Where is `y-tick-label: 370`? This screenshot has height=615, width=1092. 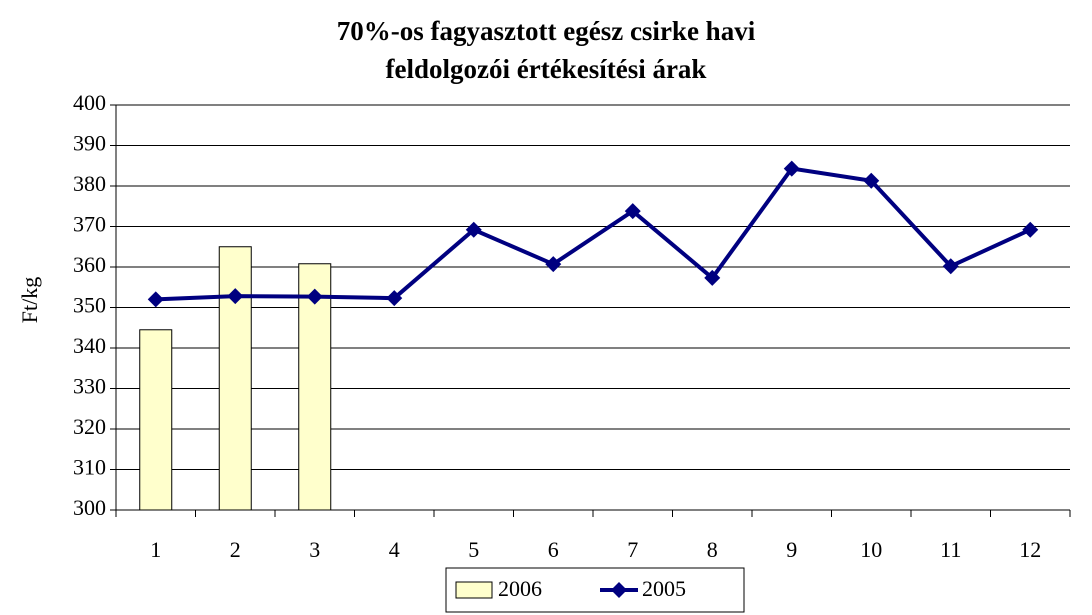
y-tick-label: 370 is located at coordinates (89, 224).